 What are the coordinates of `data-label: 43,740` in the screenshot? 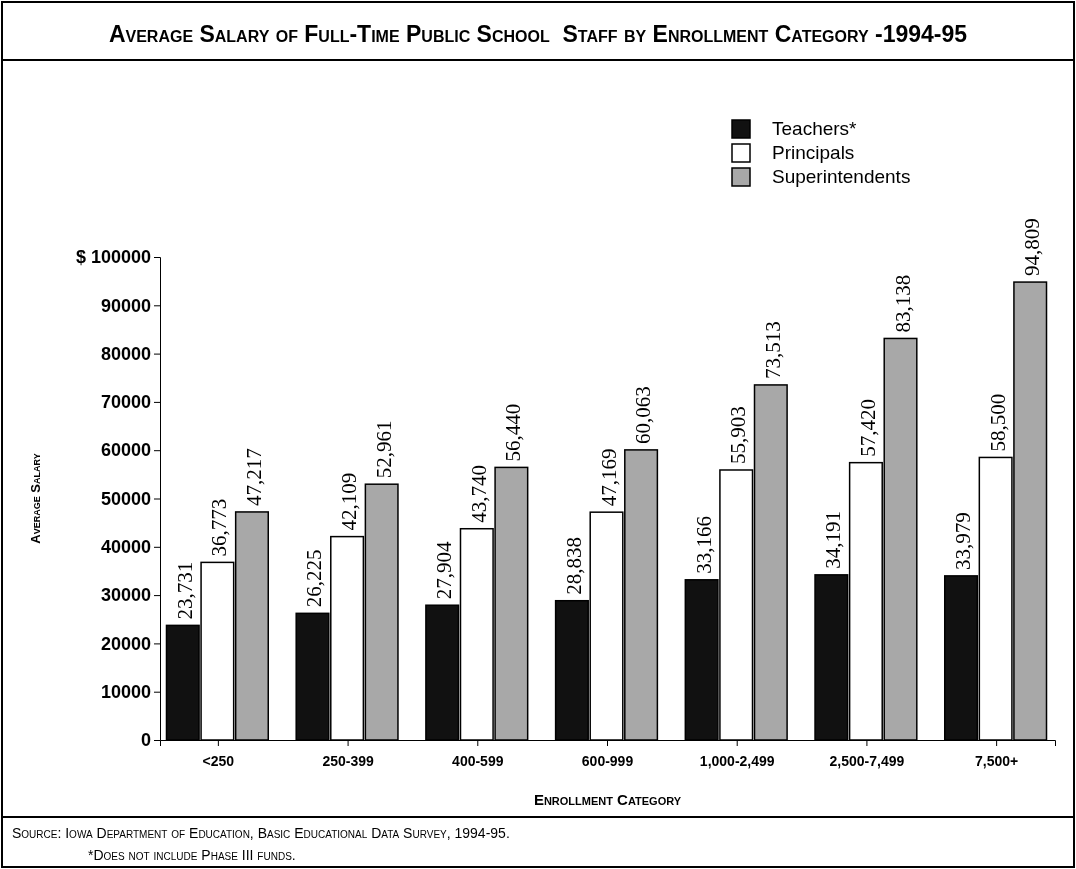 It's located at (478, 493).